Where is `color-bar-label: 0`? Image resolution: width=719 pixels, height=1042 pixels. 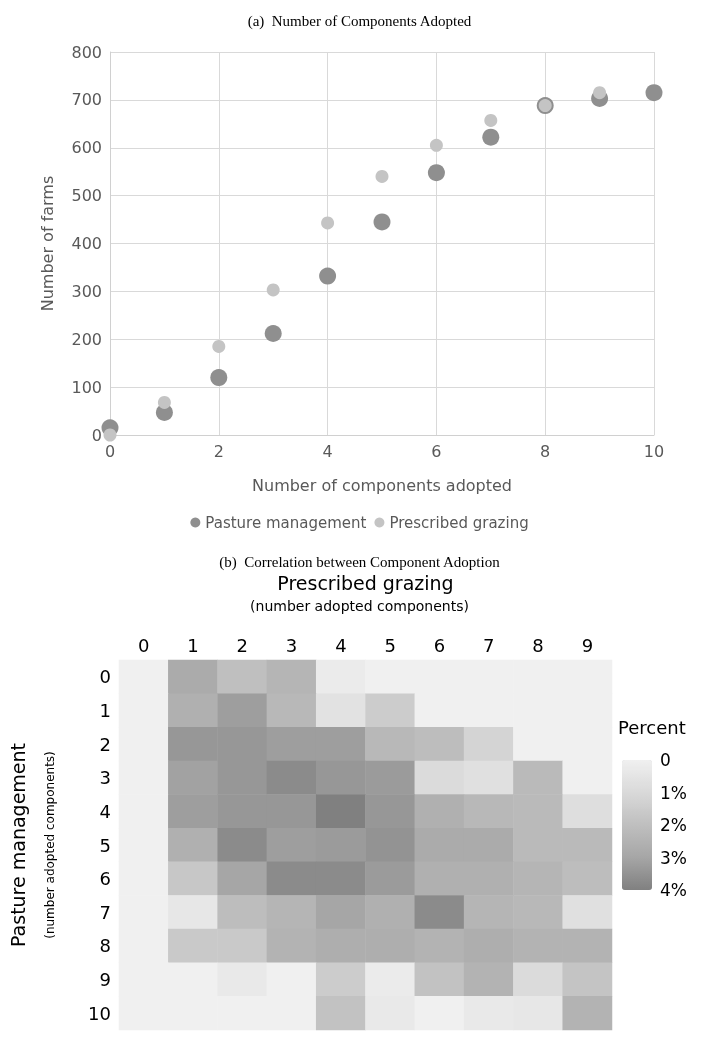 color-bar-label: 0 is located at coordinates (665, 760).